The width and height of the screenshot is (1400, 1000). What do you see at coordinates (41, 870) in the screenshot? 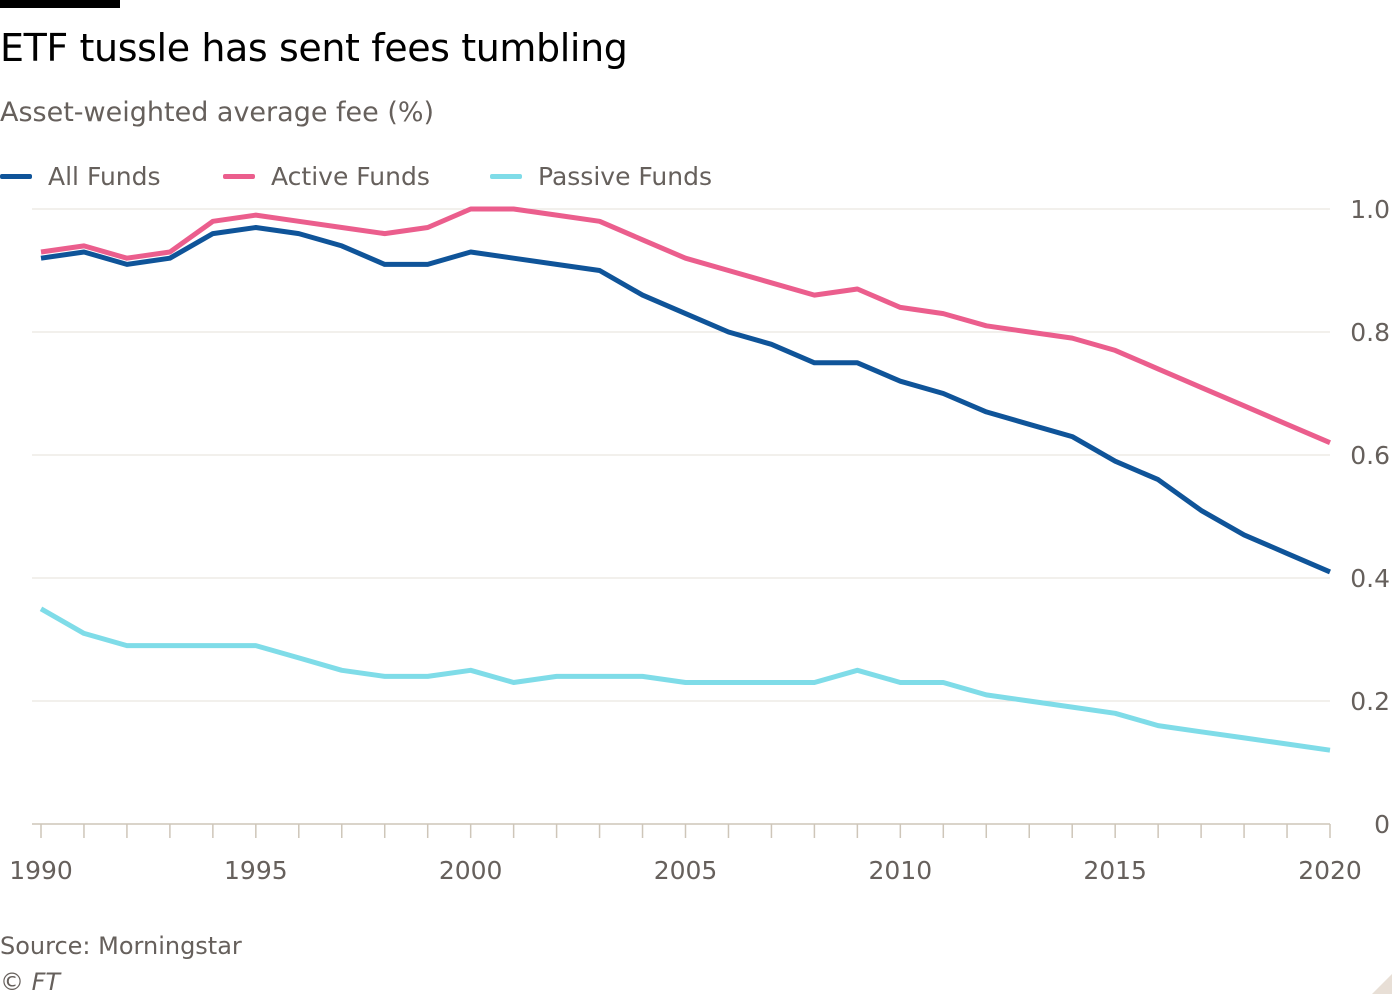
I see `x-tick-label: 1990` at bounding box center [41, 870].